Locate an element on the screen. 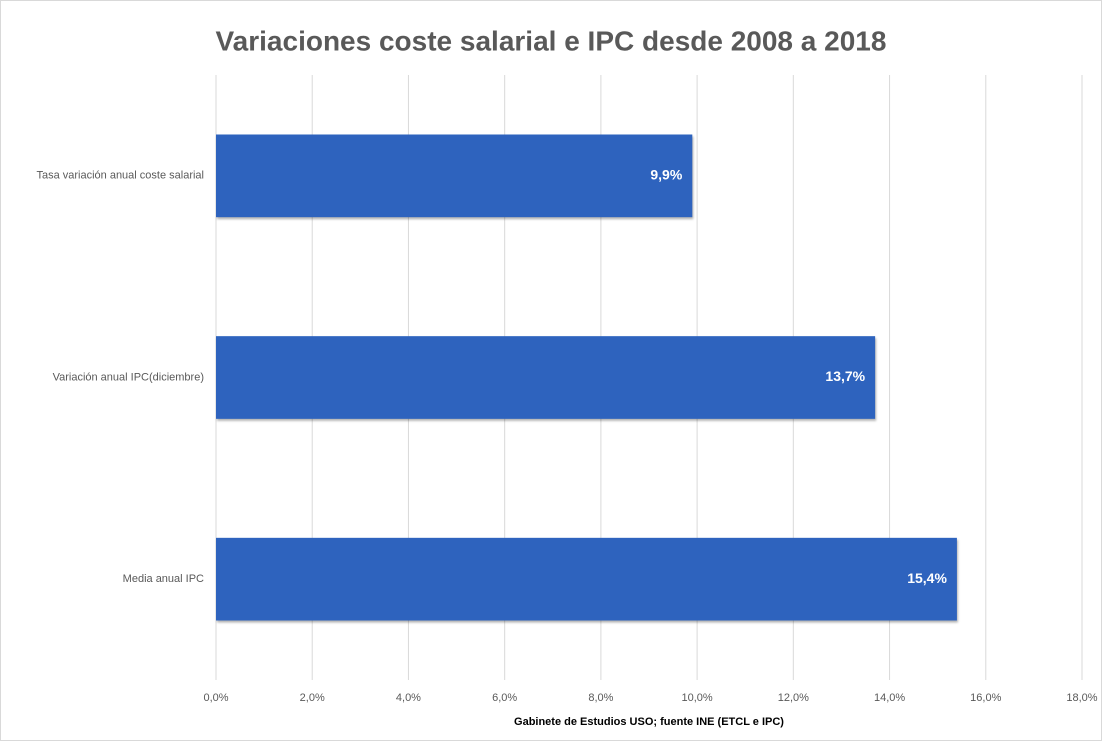  value-label: 9,9% is located at coordinates (666, 175).